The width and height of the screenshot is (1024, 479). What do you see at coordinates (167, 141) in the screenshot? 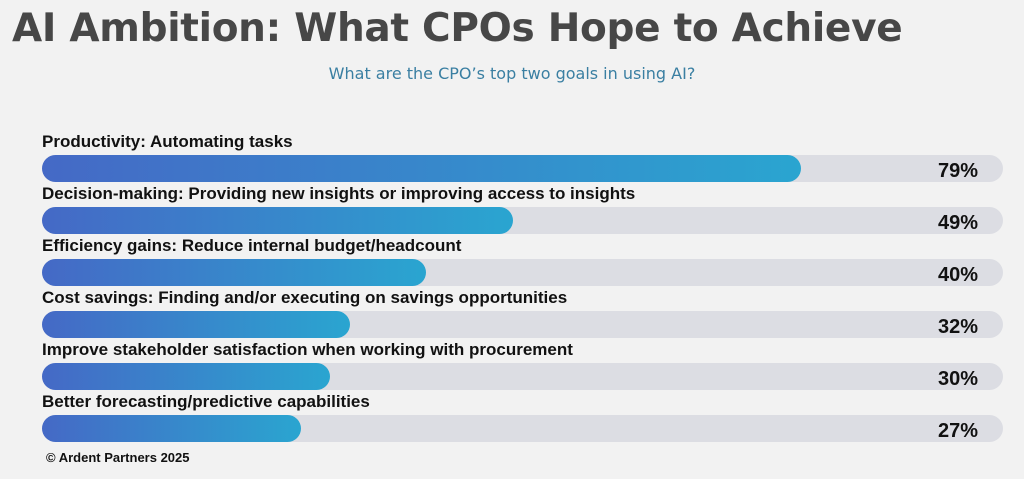
I see `bar-category-label: Productivity: Automating tasks` at bounding box center [167, 141].